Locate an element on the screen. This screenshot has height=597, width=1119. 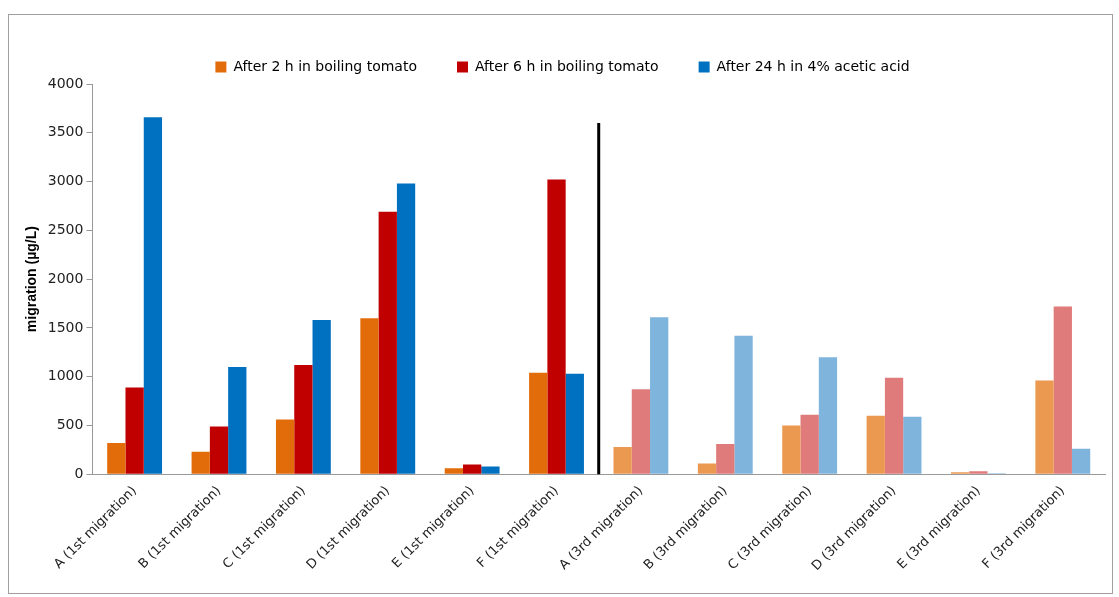
y-tick-label: 1500 is located at coordinates (65, 326).